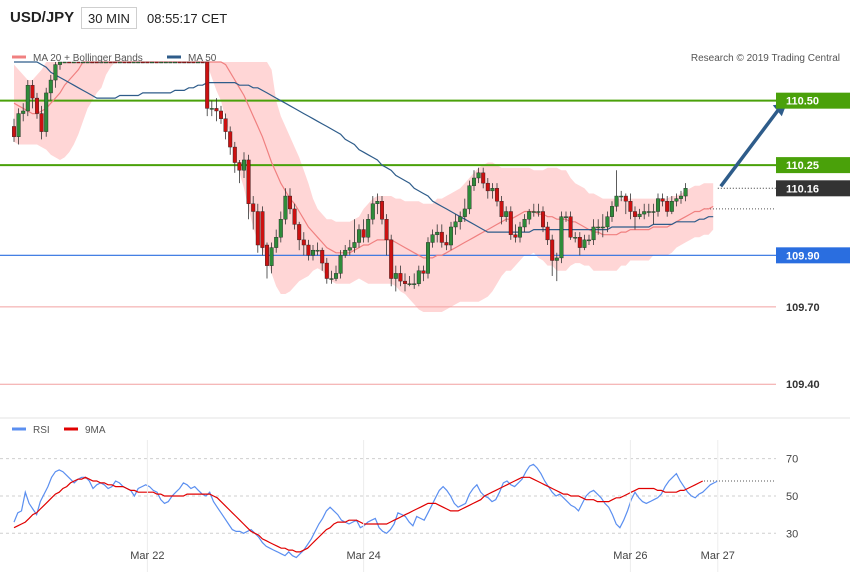 This screenshot has width=850, height=576. What do you see at coordinates (779, 255) in the screenshot?
I see `level-label-pointer-109.90` at bounding box center [779, 255].